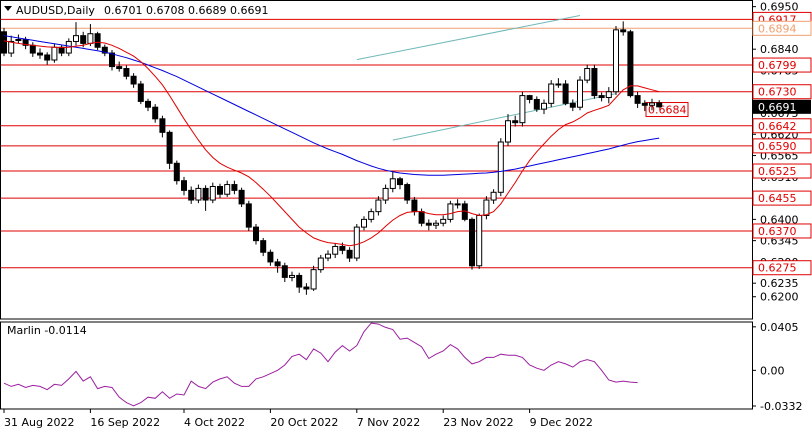  Describe the element at coordinates (777, 231) in the screenshot. I see `level-label-text: 0.6370` at that location.